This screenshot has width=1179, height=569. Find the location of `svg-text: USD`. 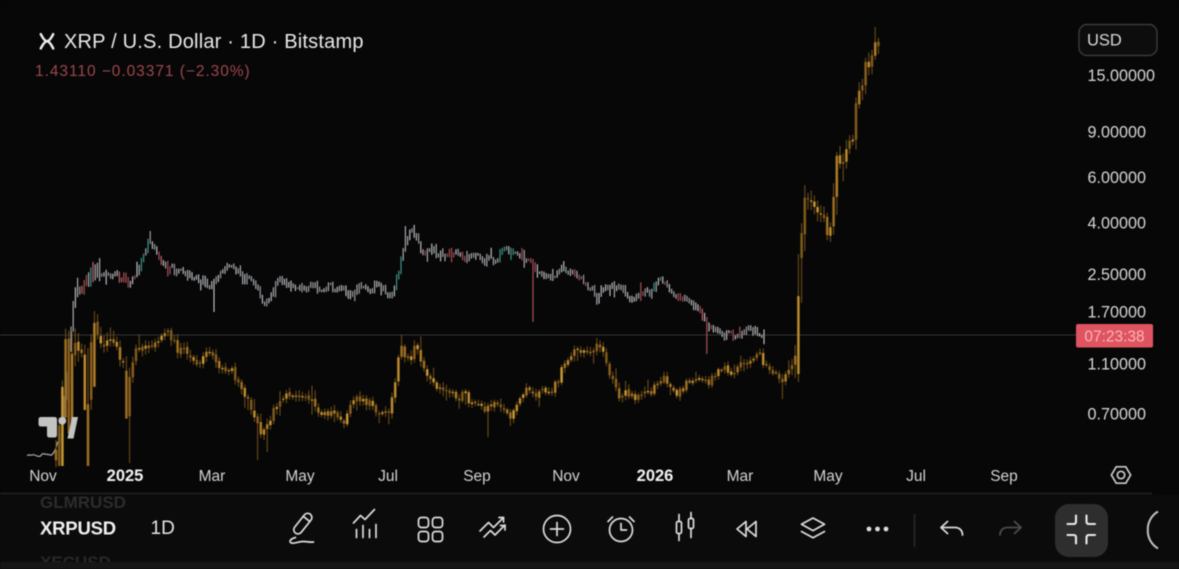

svg-text: USD is located at coordinates (1104, 41).